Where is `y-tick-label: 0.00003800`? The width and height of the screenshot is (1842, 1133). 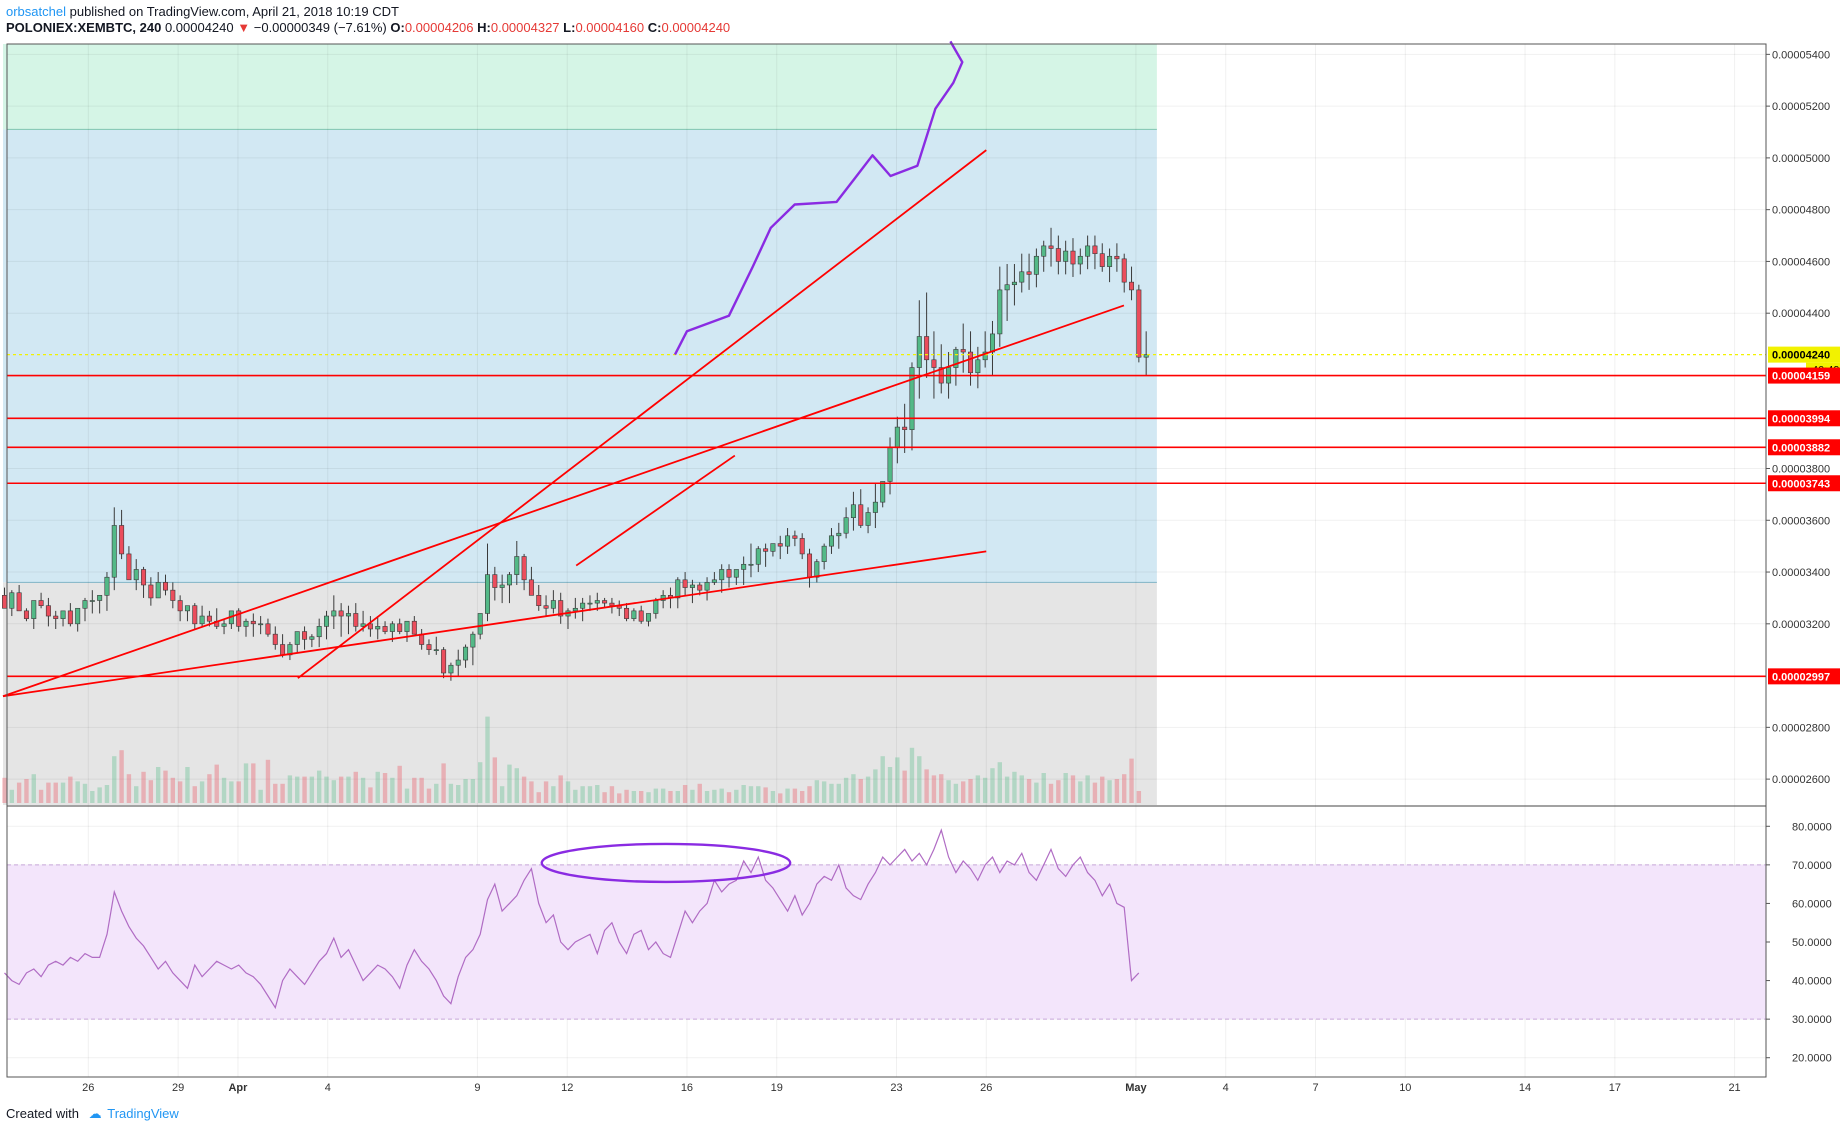
y-tick-label: 0.00003800 is located at coordinates (1801, 470).